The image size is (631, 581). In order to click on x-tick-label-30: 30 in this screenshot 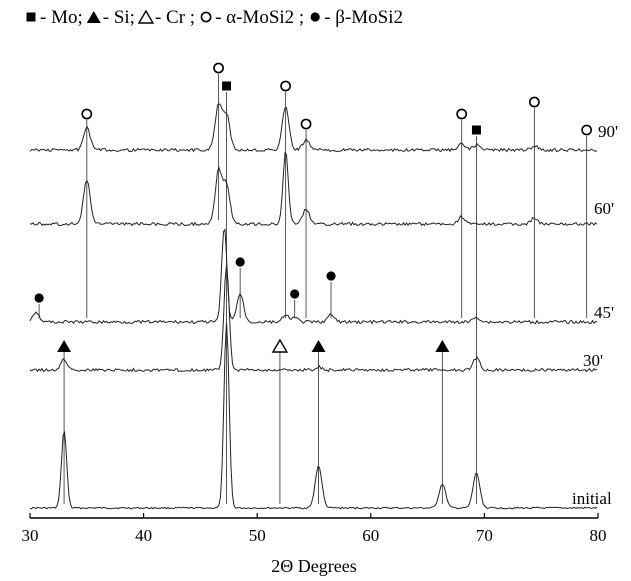, I will do `click(30, 535)`.